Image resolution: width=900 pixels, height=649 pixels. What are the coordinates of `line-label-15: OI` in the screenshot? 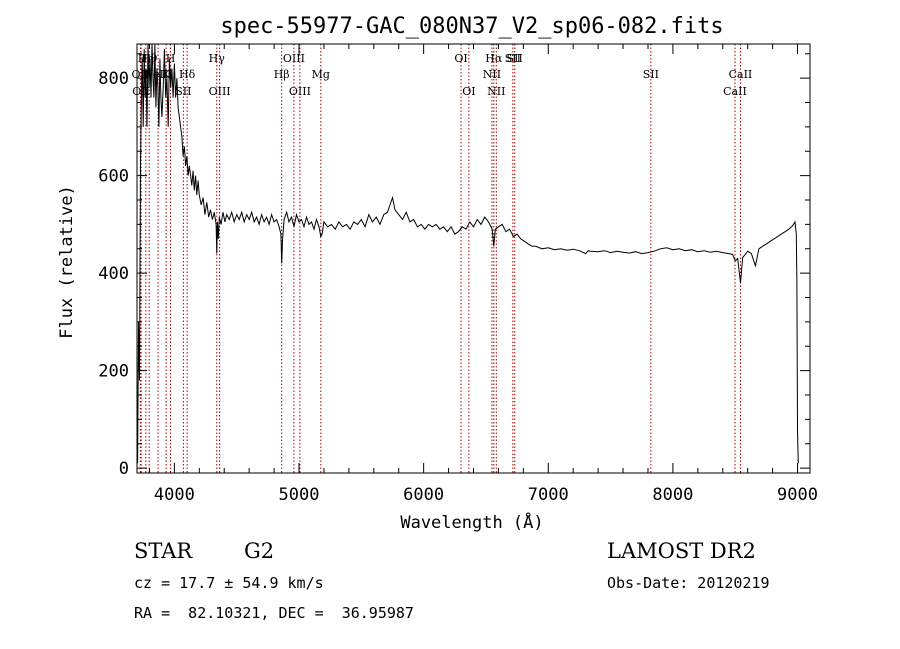 It's located at (460, 58).